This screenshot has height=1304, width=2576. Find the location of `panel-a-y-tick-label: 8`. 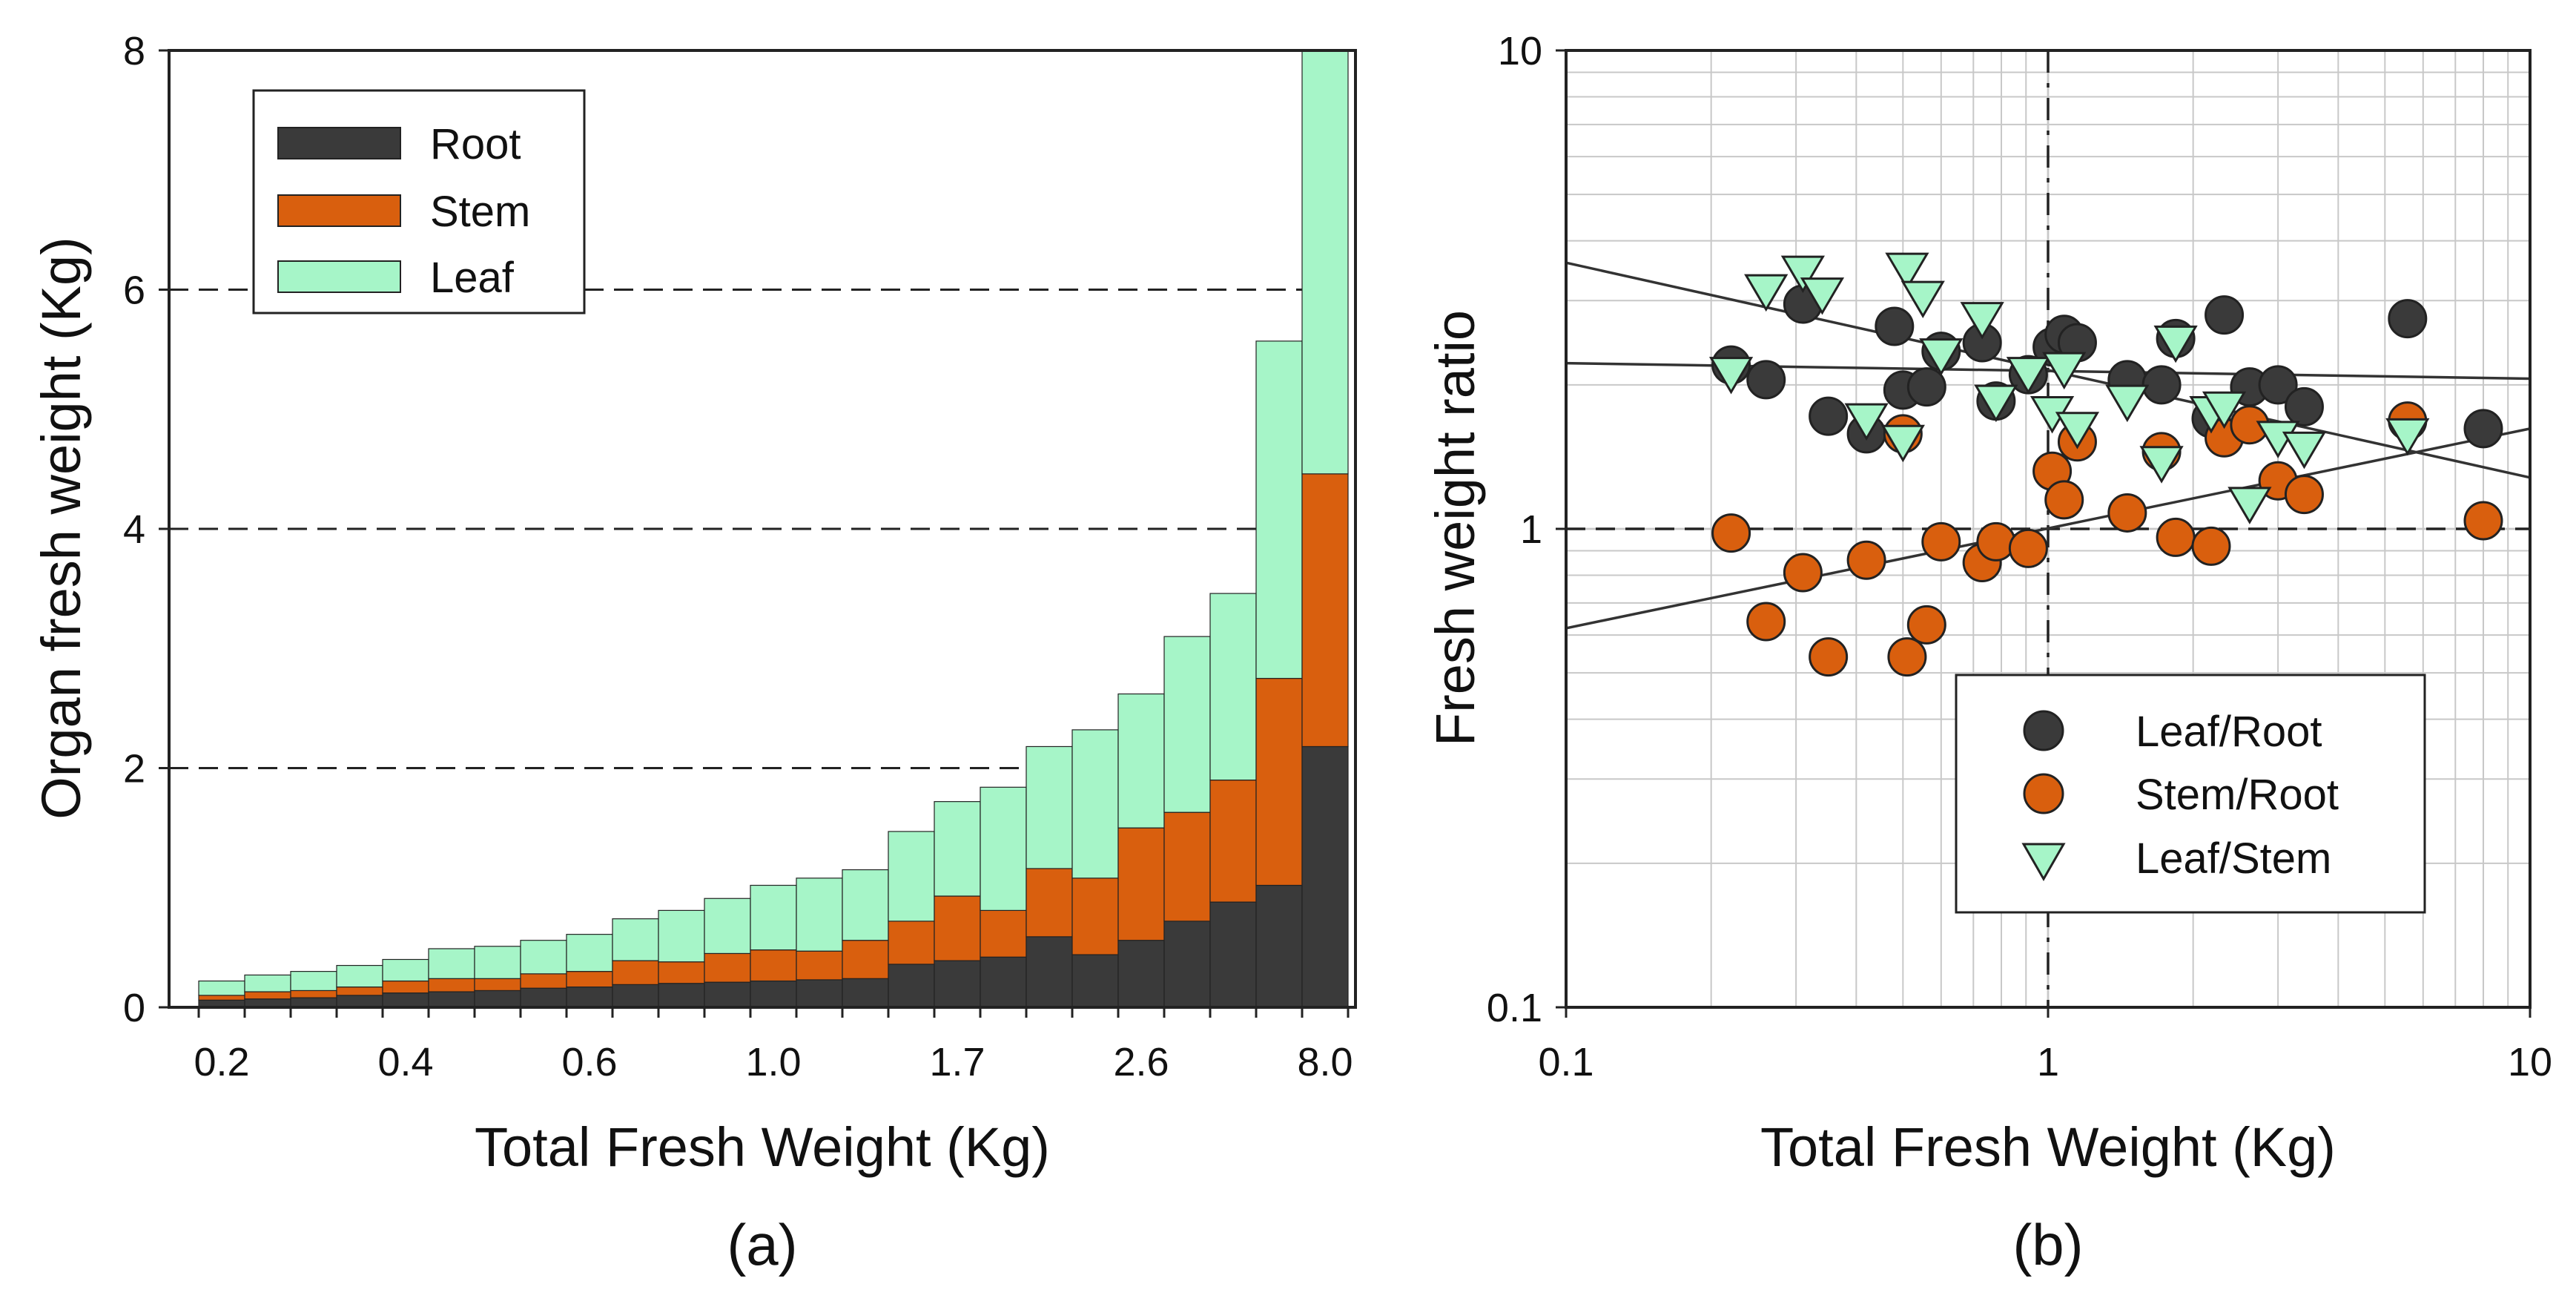

panel-a-y-tick-label: 8 is located at coordinates (134, 51).